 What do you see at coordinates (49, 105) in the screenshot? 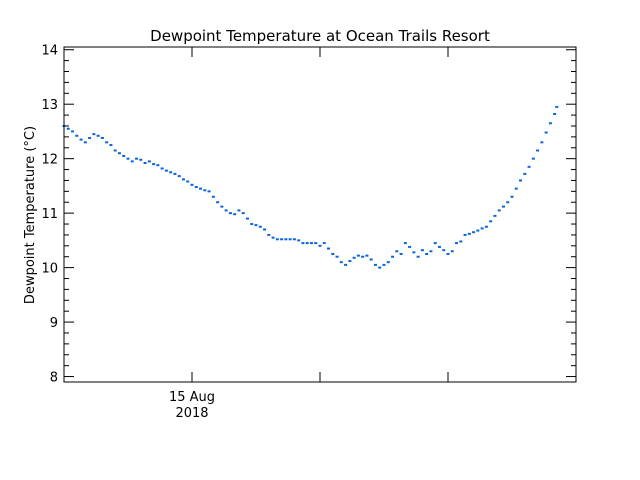
I see `y-tick-label: 13` at bounding box center [49, 105].